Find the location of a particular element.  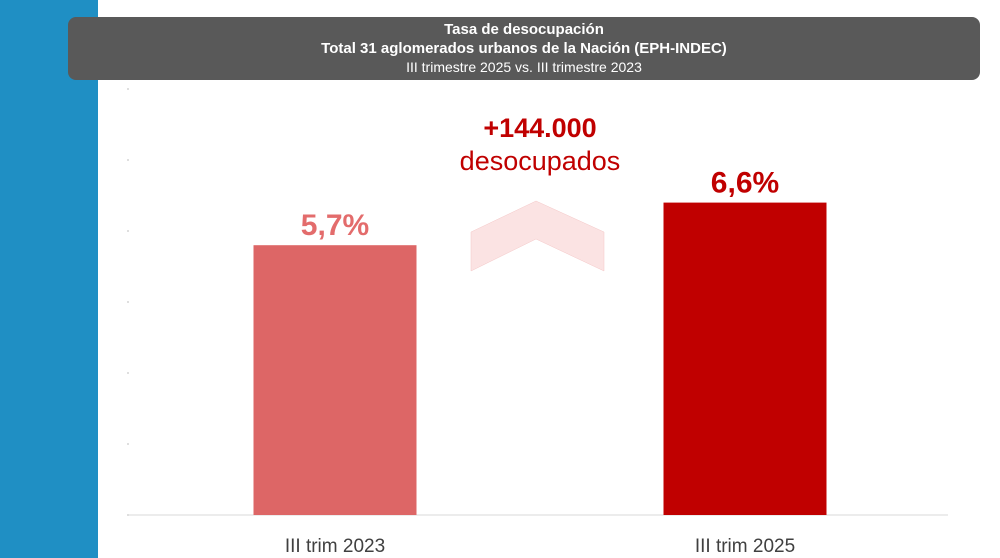

data-label-2025: 6,6% is located at coordinates (745, 183).